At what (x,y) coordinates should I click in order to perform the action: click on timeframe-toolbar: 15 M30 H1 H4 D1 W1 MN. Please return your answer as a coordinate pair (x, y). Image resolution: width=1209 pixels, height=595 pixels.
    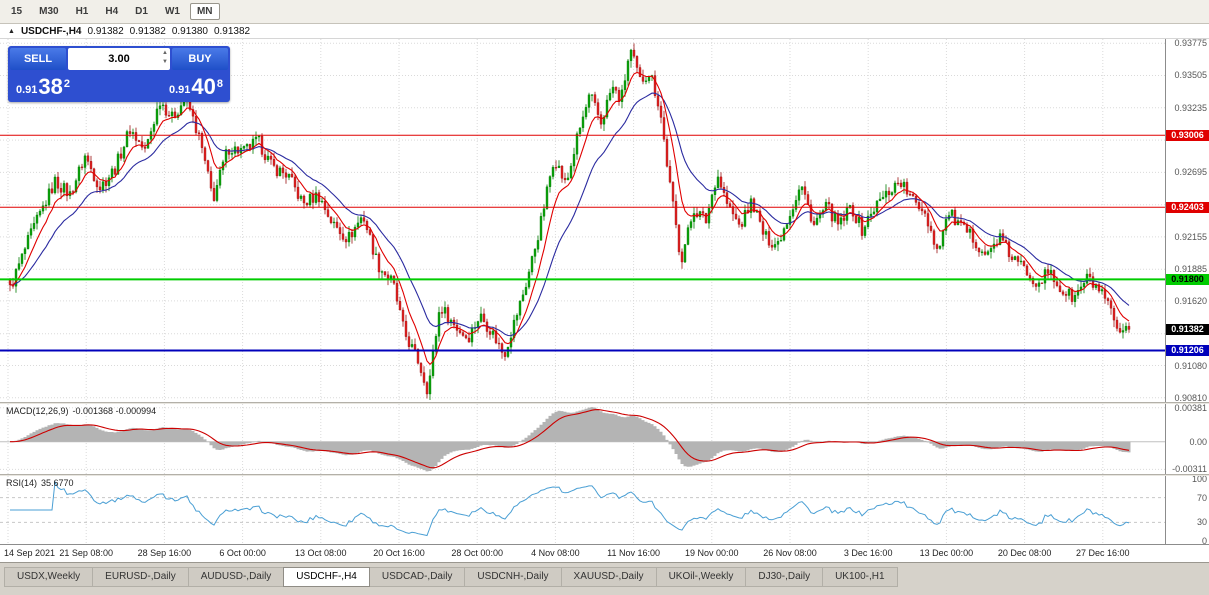
    Looking at the image, I should click on (604, 12).